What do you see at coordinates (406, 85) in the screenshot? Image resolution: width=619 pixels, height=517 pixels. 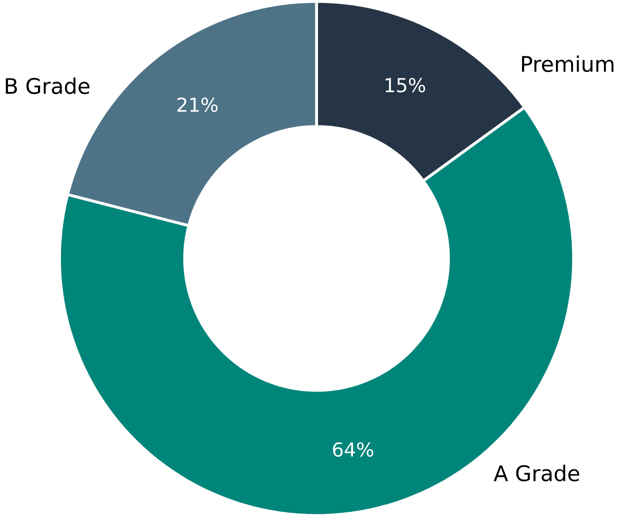 I see `data-label: 15%` at bounding box center [406, 85].